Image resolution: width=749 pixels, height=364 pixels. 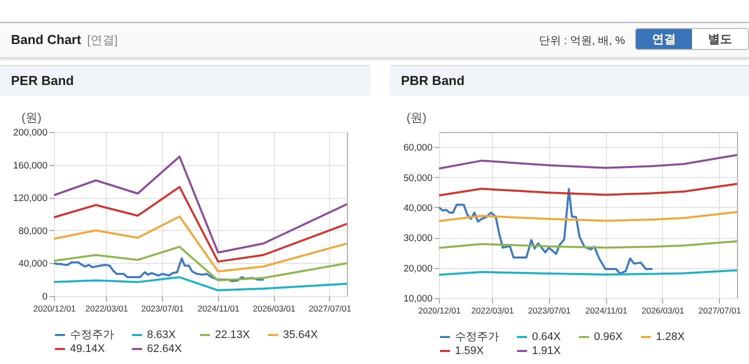 What do you see at coordinates (46, 39) in the screenshot?
I see `text: Band Chart` at bounding box center [46, 39].